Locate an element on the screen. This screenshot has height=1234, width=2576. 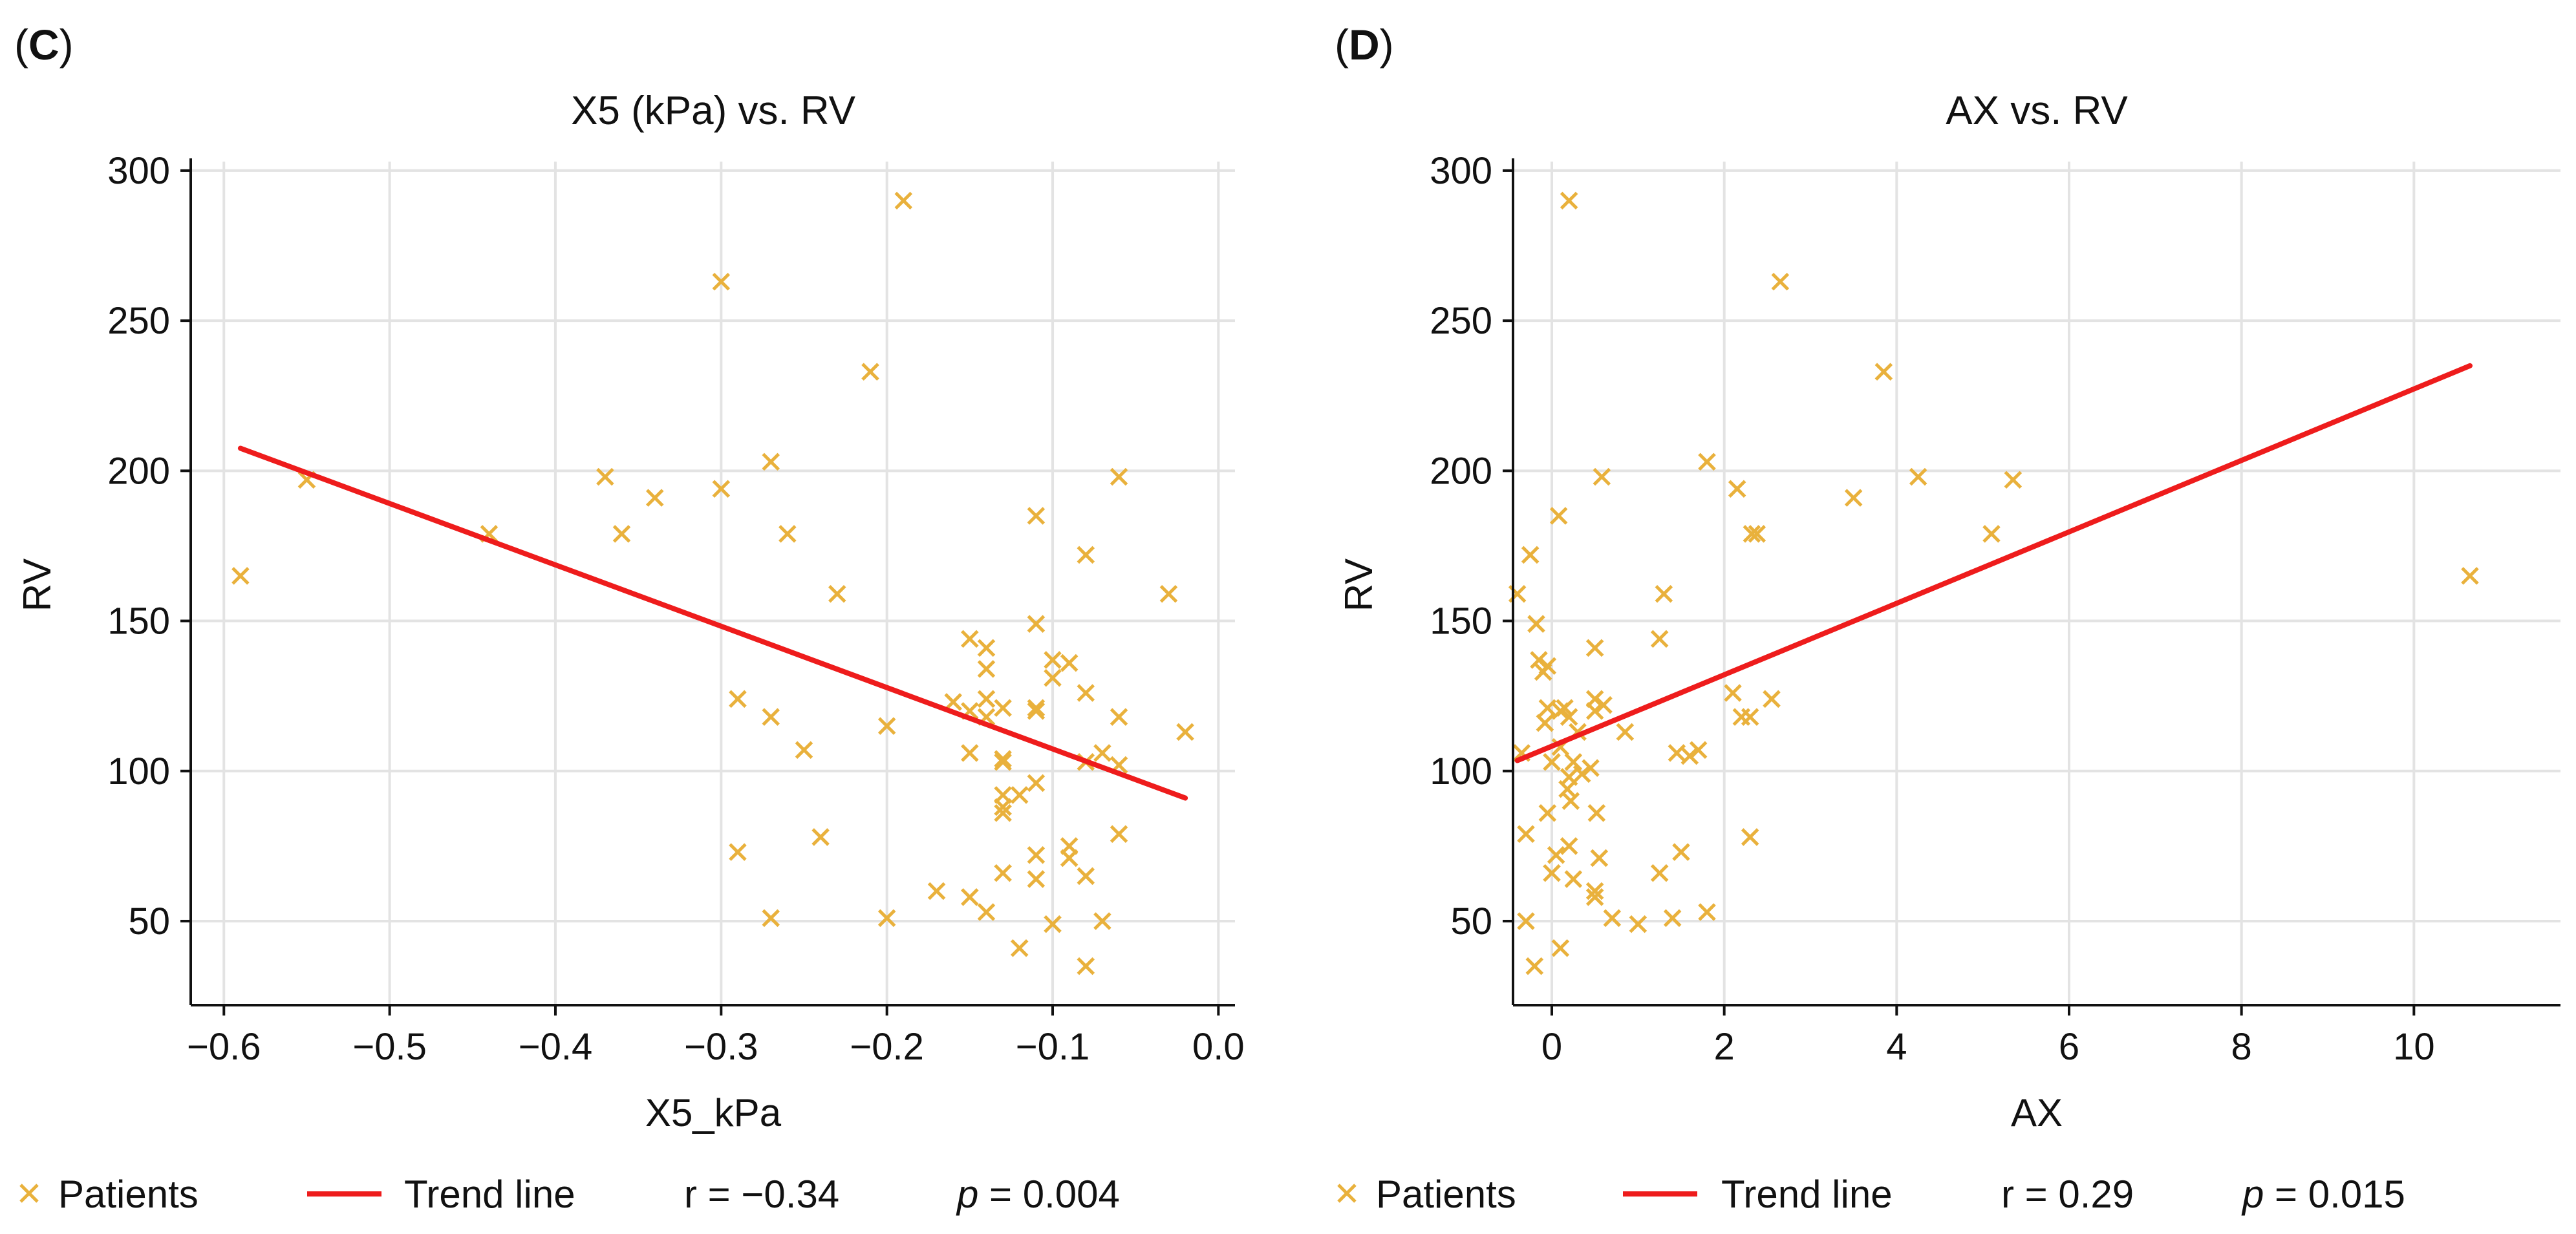
panel-c-legend: Patients Trend line r = −0.34 p = 0.004 is located at coordinates (569, 1194).